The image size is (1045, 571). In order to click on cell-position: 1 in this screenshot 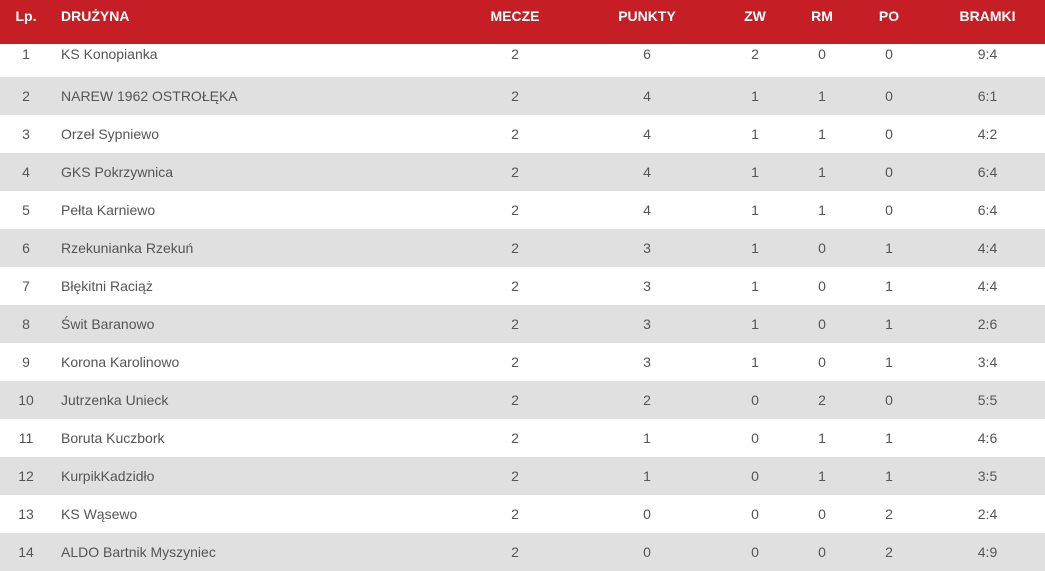, I will do `click(26, 54)`.